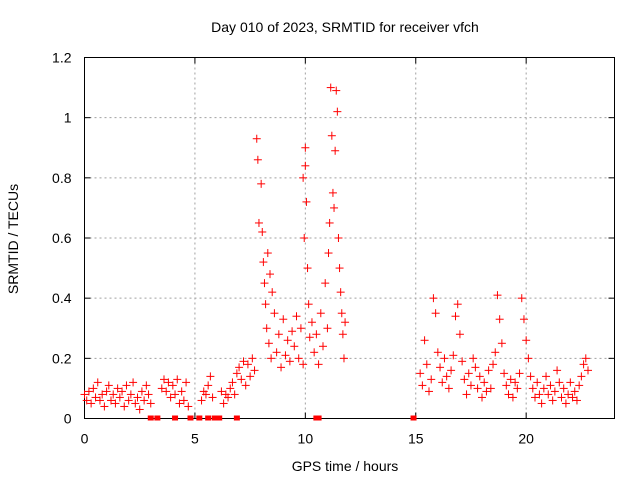 This screenshot has height=480, width=640. I want to click on x-tick-label: 15, so click(416, 439).